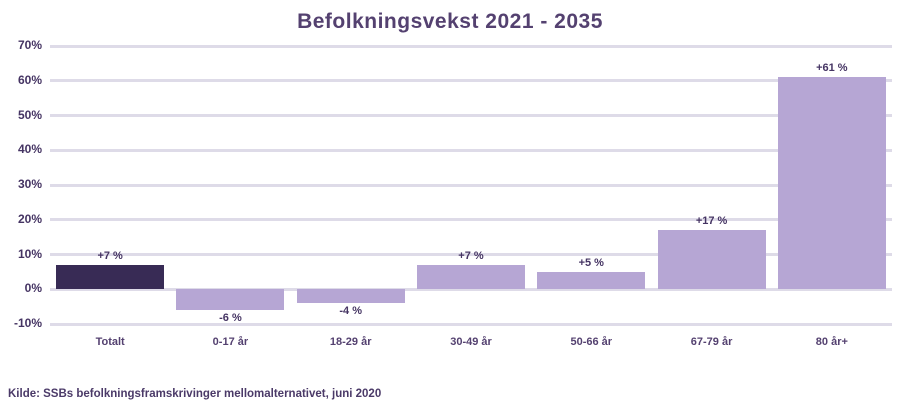 The image size is (900, 415). I want to click on bar-value-label: +61 %, so click(832, 68).